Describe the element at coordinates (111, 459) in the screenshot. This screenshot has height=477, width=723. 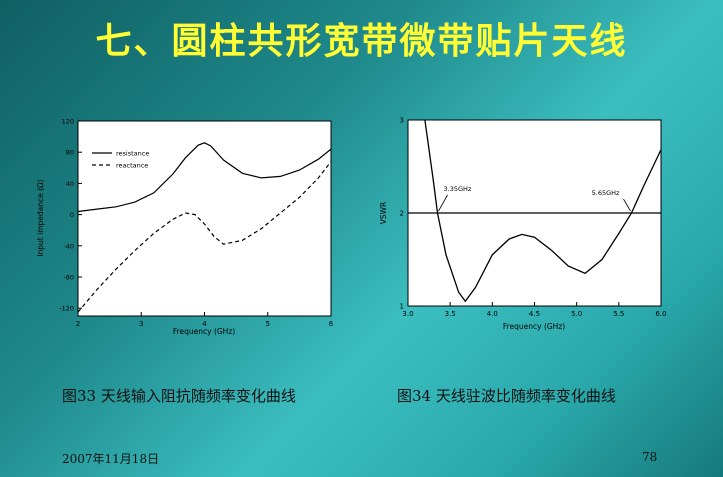
I see `slide-date: 2007年11月18日` at that location.